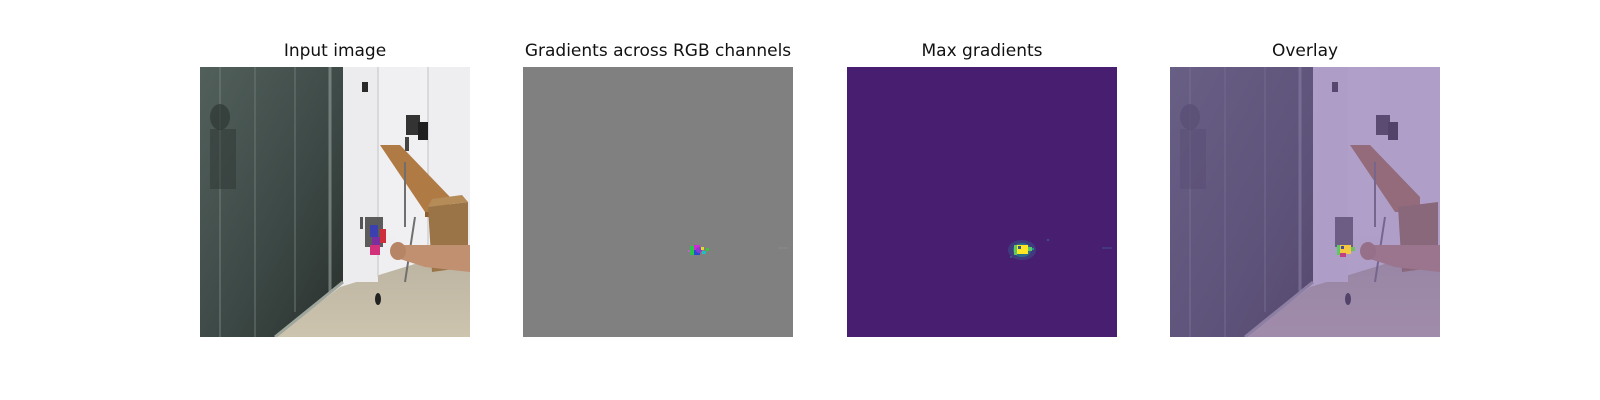 This screenshot has width=1600, height=400. I want to click on panel-title: Gradients across RGB channels, so click(658, 51).